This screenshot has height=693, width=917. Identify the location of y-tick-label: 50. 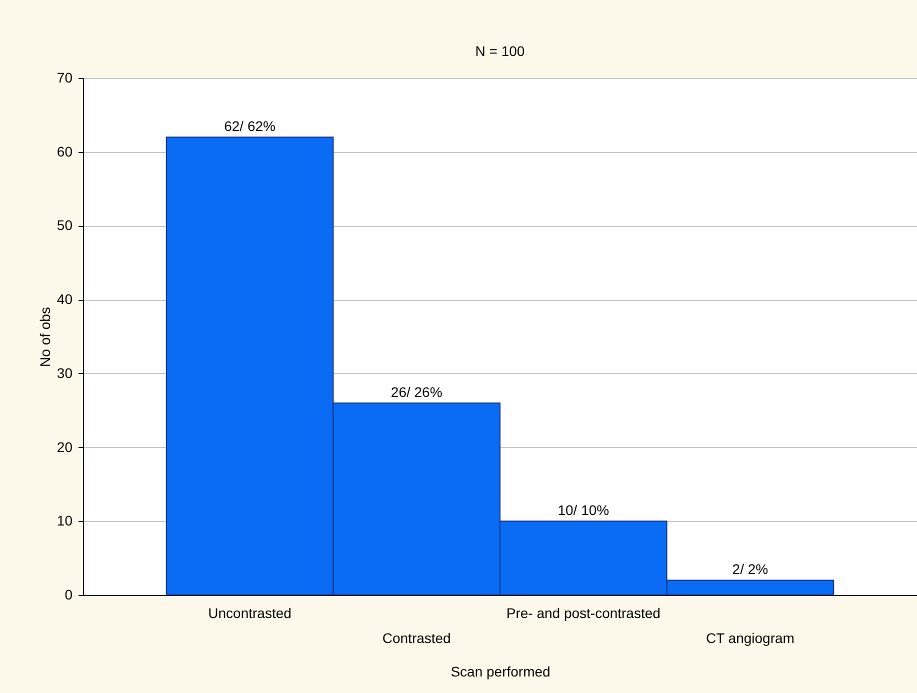
(64, 225).